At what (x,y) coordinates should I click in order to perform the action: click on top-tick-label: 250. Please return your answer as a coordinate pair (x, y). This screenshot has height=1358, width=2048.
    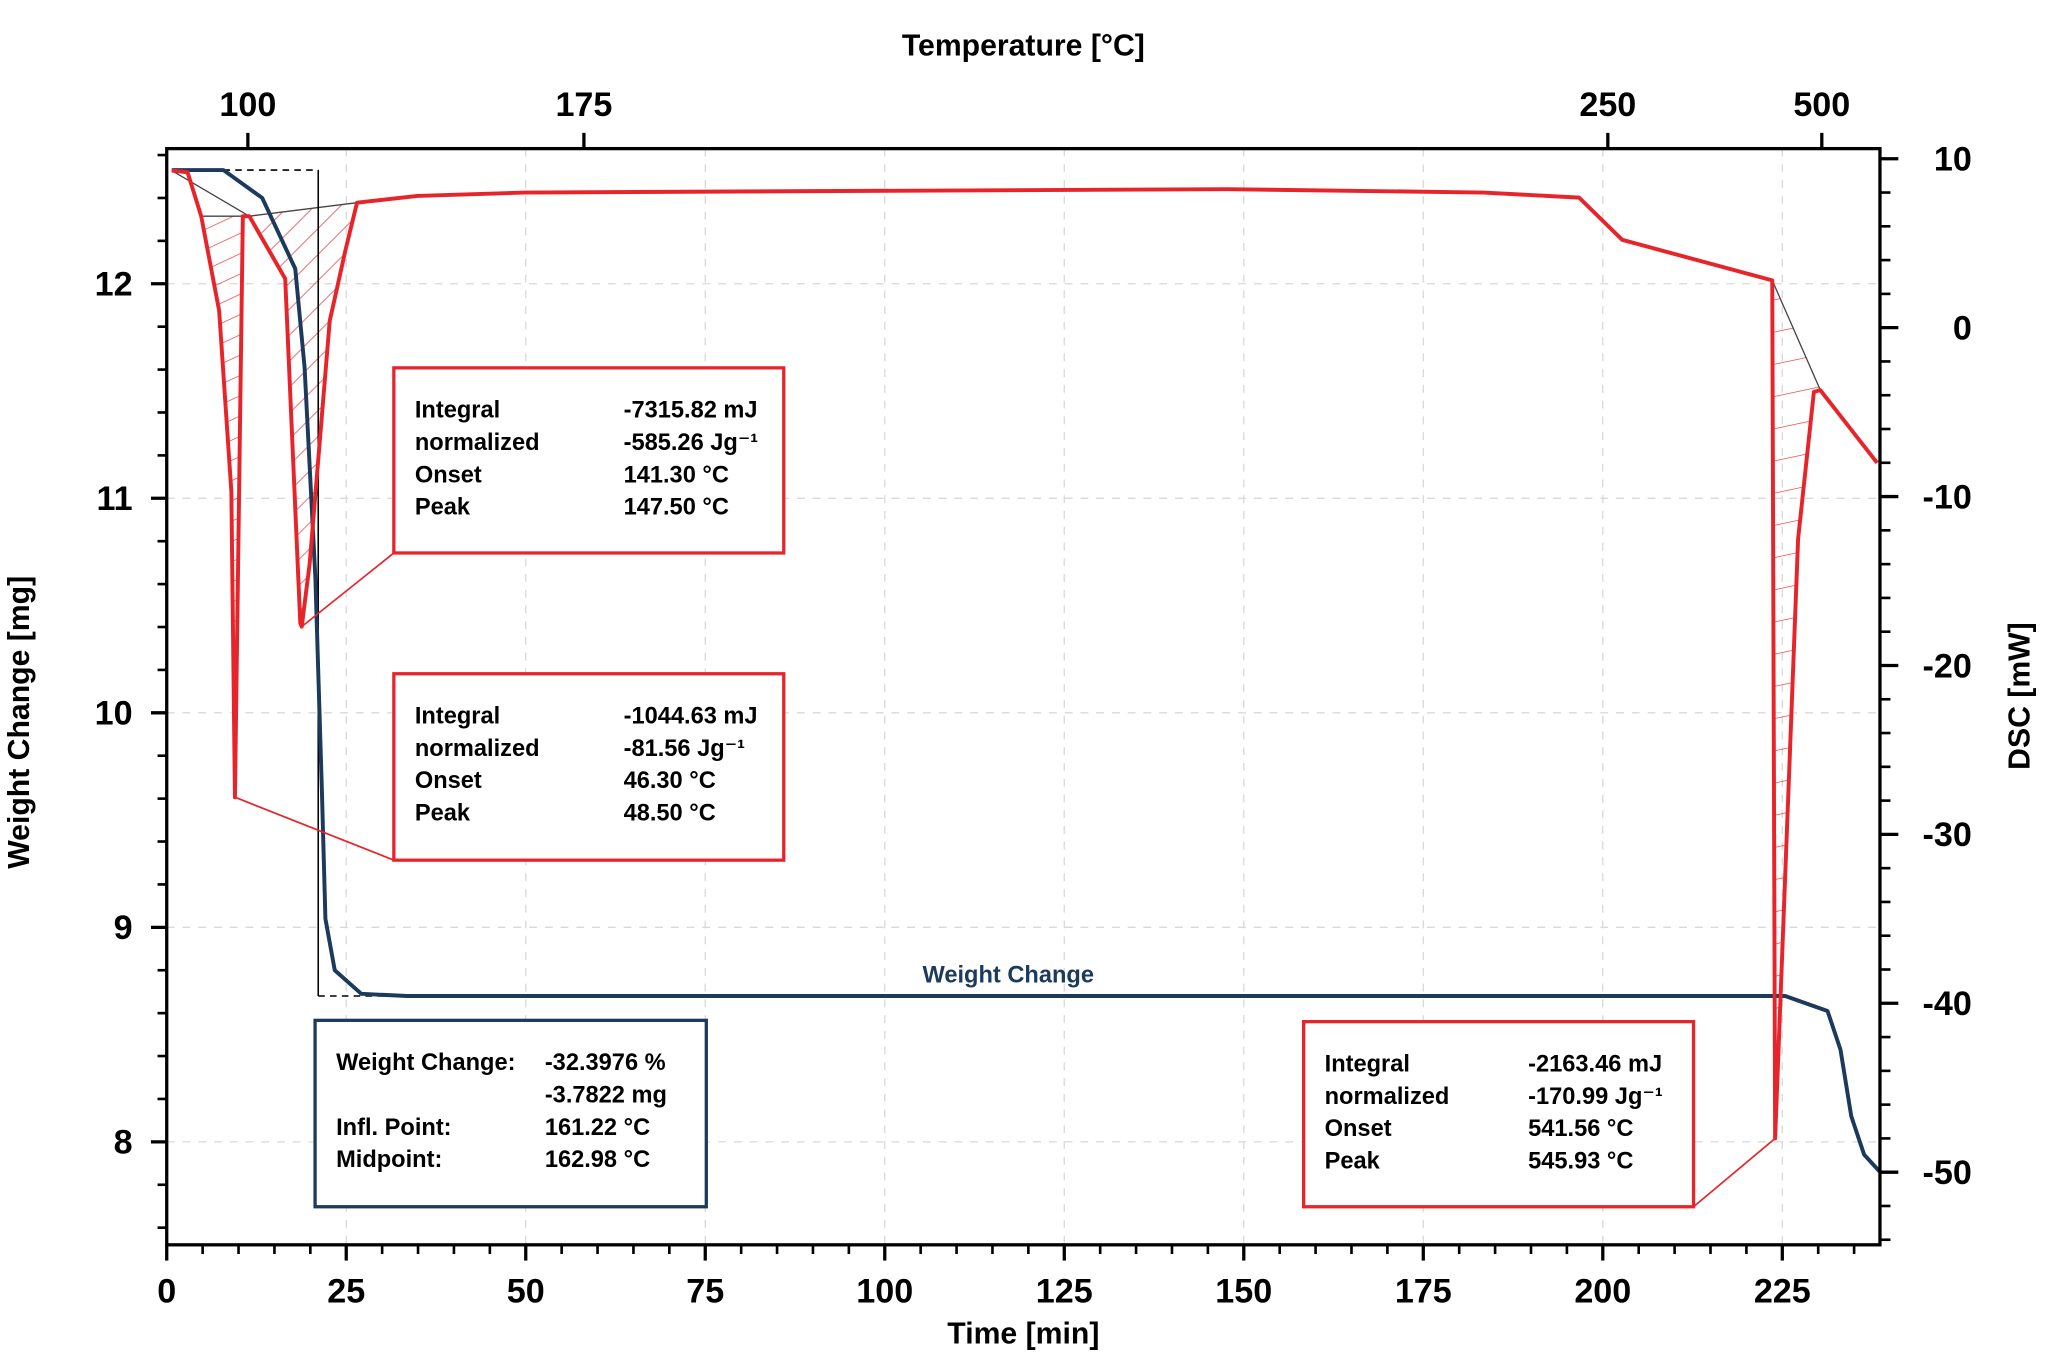
    Looking at the image, I should click on (1607, 105).